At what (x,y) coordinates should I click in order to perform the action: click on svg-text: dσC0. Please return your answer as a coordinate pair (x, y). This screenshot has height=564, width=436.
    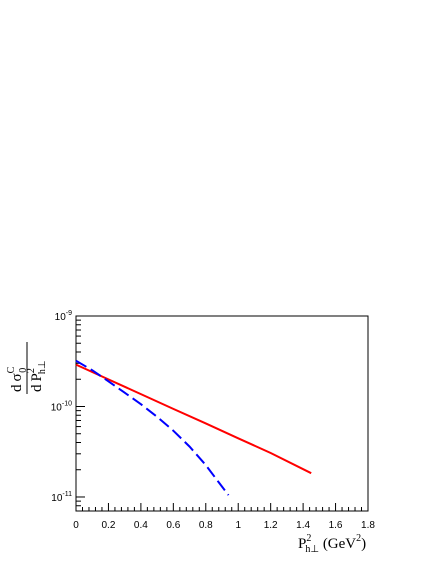
    Looking at the image, I should click on (17, 379).